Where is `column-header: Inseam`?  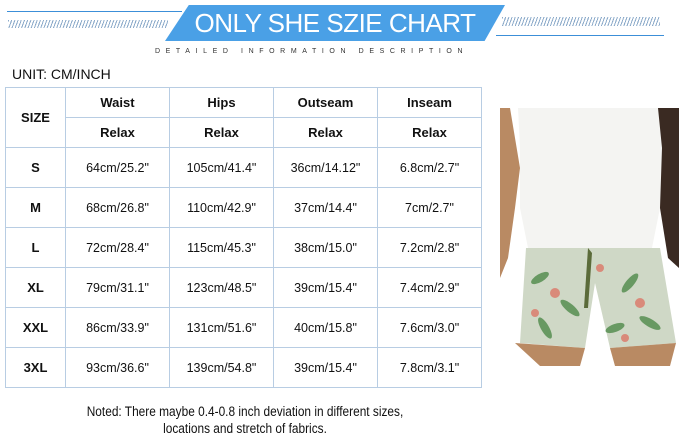
column-header: Inseam is located at coordinates (429, 102).